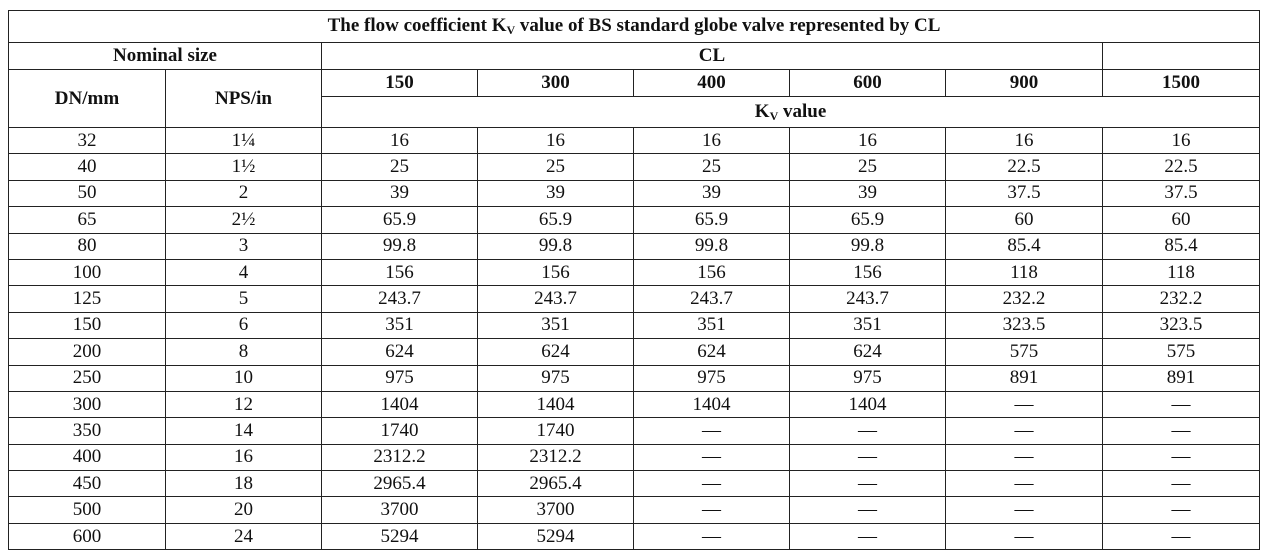 The image size is (1267, 559). I want to click on header-cell: DN/mm, so click(87, 98).